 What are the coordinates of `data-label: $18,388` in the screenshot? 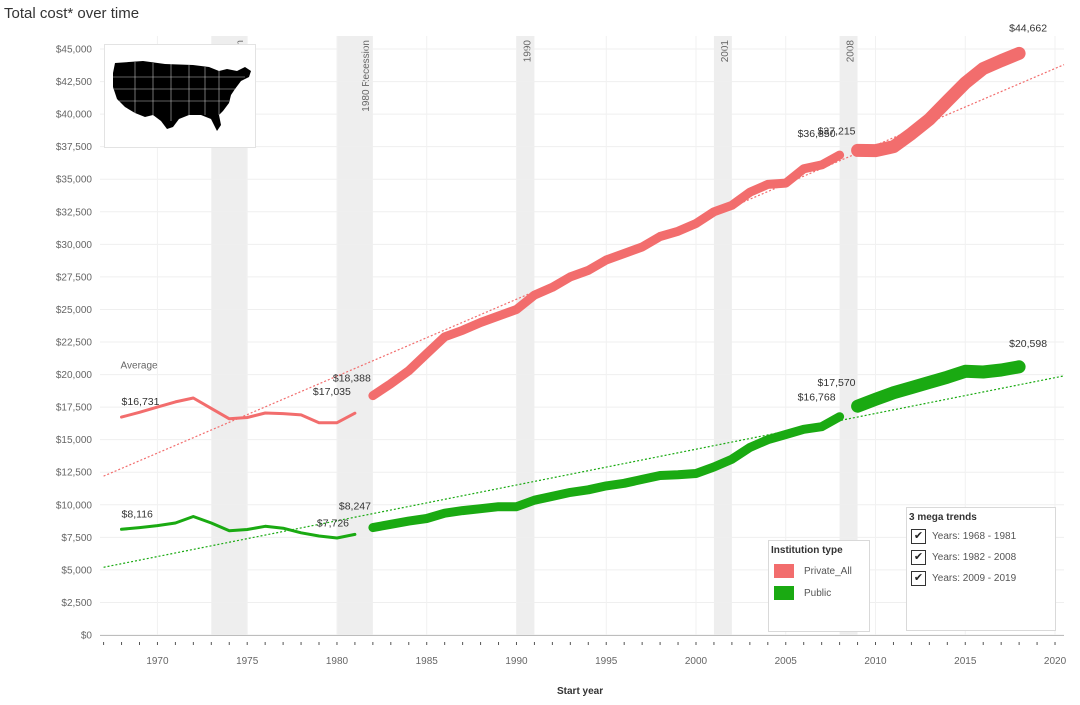 It's located at (352, 379).